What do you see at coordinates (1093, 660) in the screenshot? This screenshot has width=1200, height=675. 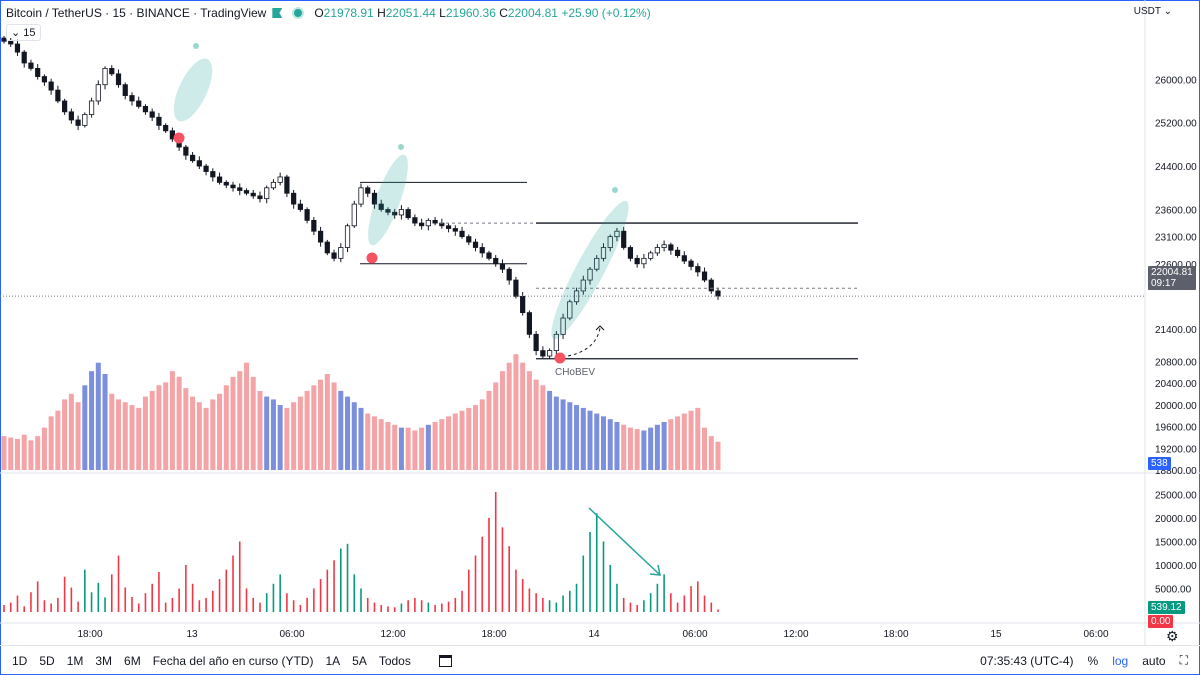 I see `percent-toggle: %` at bounding box center [1093, 660].